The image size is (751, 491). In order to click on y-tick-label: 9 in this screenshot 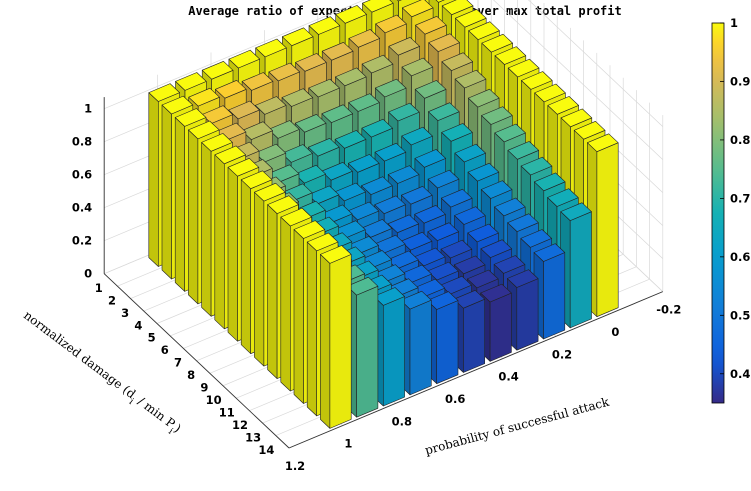, I will do `click(204, 388)`.